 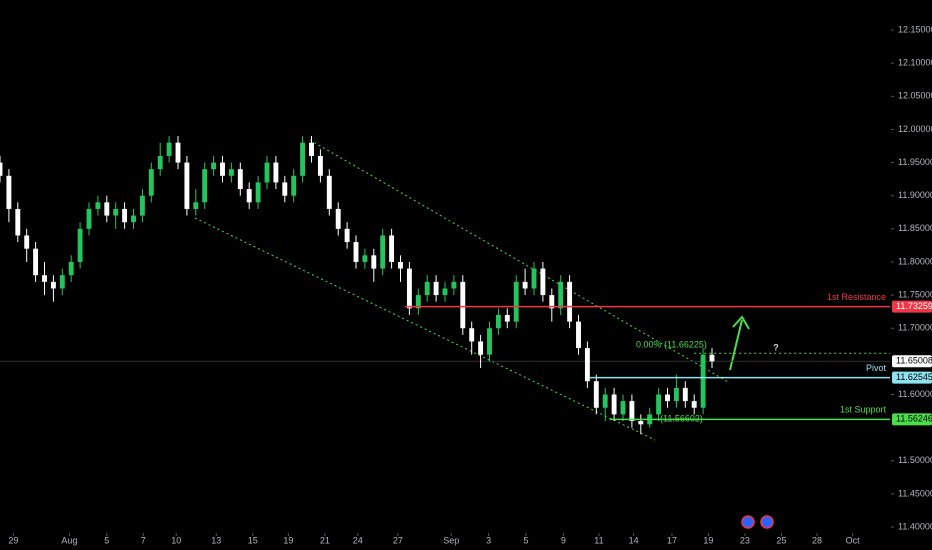 I want to click on x-tick-label: Oct, so click(x=853, y=540).